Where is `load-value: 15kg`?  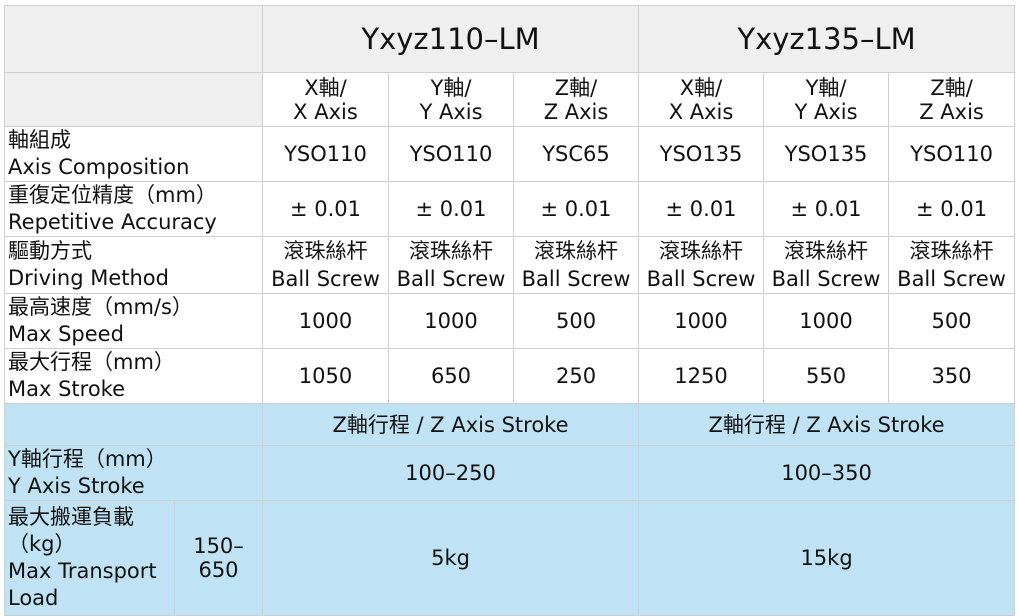 load-value: 15kg is located at coordinates (827, 558).